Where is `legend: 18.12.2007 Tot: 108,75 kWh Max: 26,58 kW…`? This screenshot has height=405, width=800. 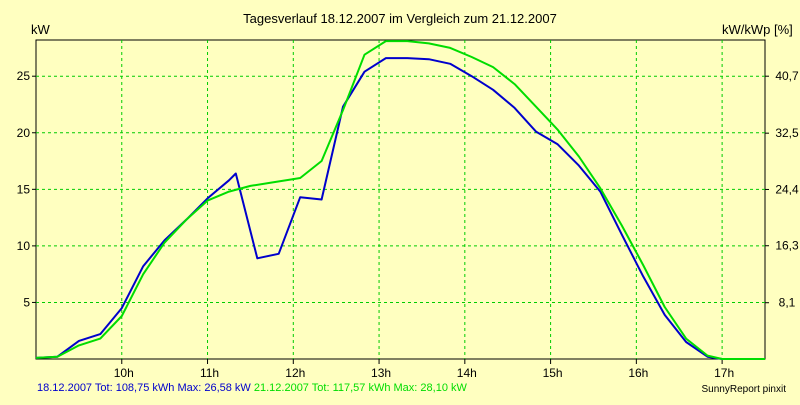
legend: 18.12.2007 Tot: 108,75 kWh Max: 26,58 kW… is located at coordinates (252, 388).